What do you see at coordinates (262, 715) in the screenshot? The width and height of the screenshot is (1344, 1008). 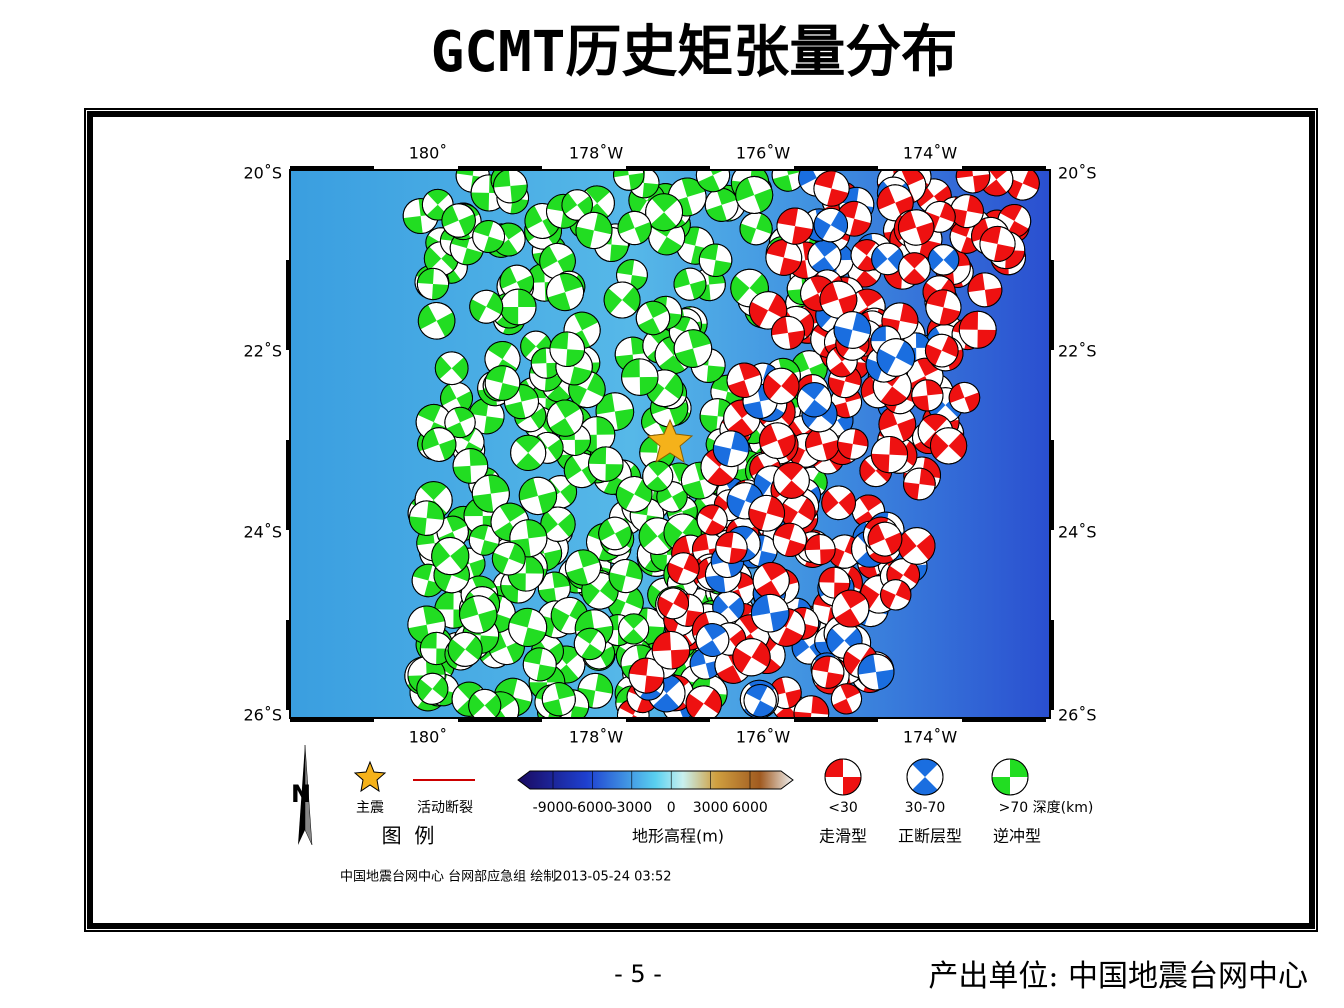 I see `lat-label-left: 26˚S` at bounding box center [262, 715].